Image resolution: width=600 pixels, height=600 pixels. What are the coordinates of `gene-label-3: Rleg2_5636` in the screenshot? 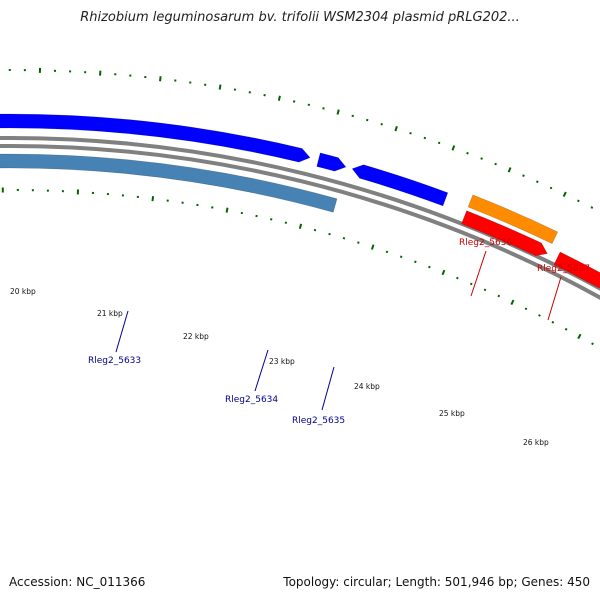 It's located at (485, 243).